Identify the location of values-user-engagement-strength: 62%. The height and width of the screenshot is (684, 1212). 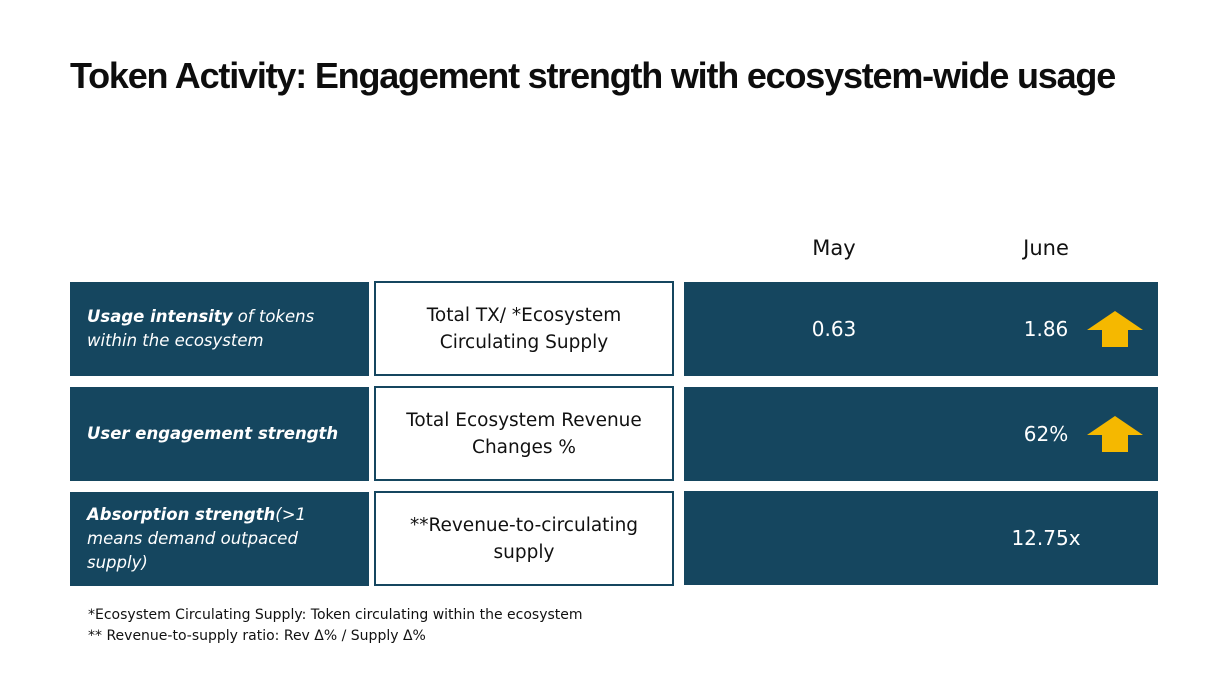
(921, 434).